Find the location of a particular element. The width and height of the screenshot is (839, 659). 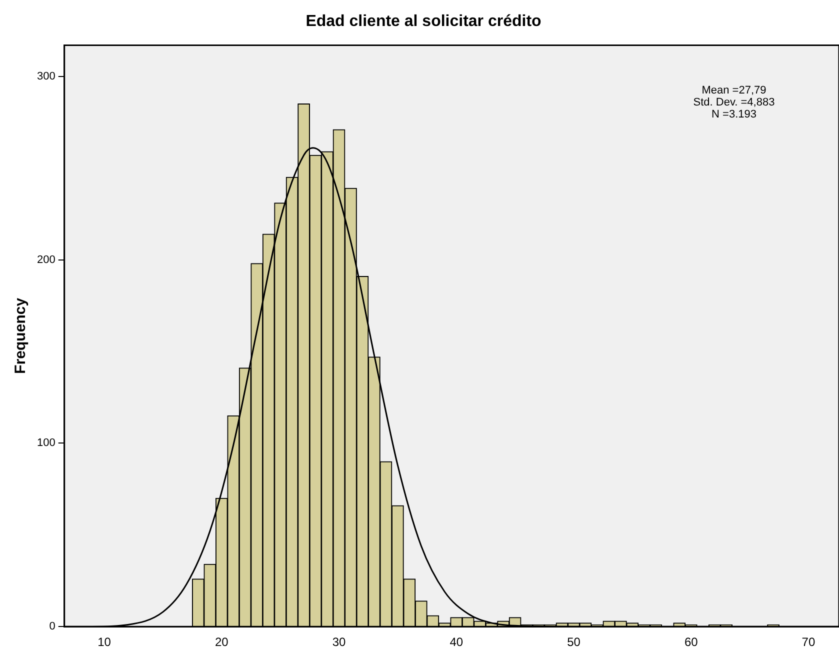

x-tick-label: 20 is located at coordinates (221, 642).